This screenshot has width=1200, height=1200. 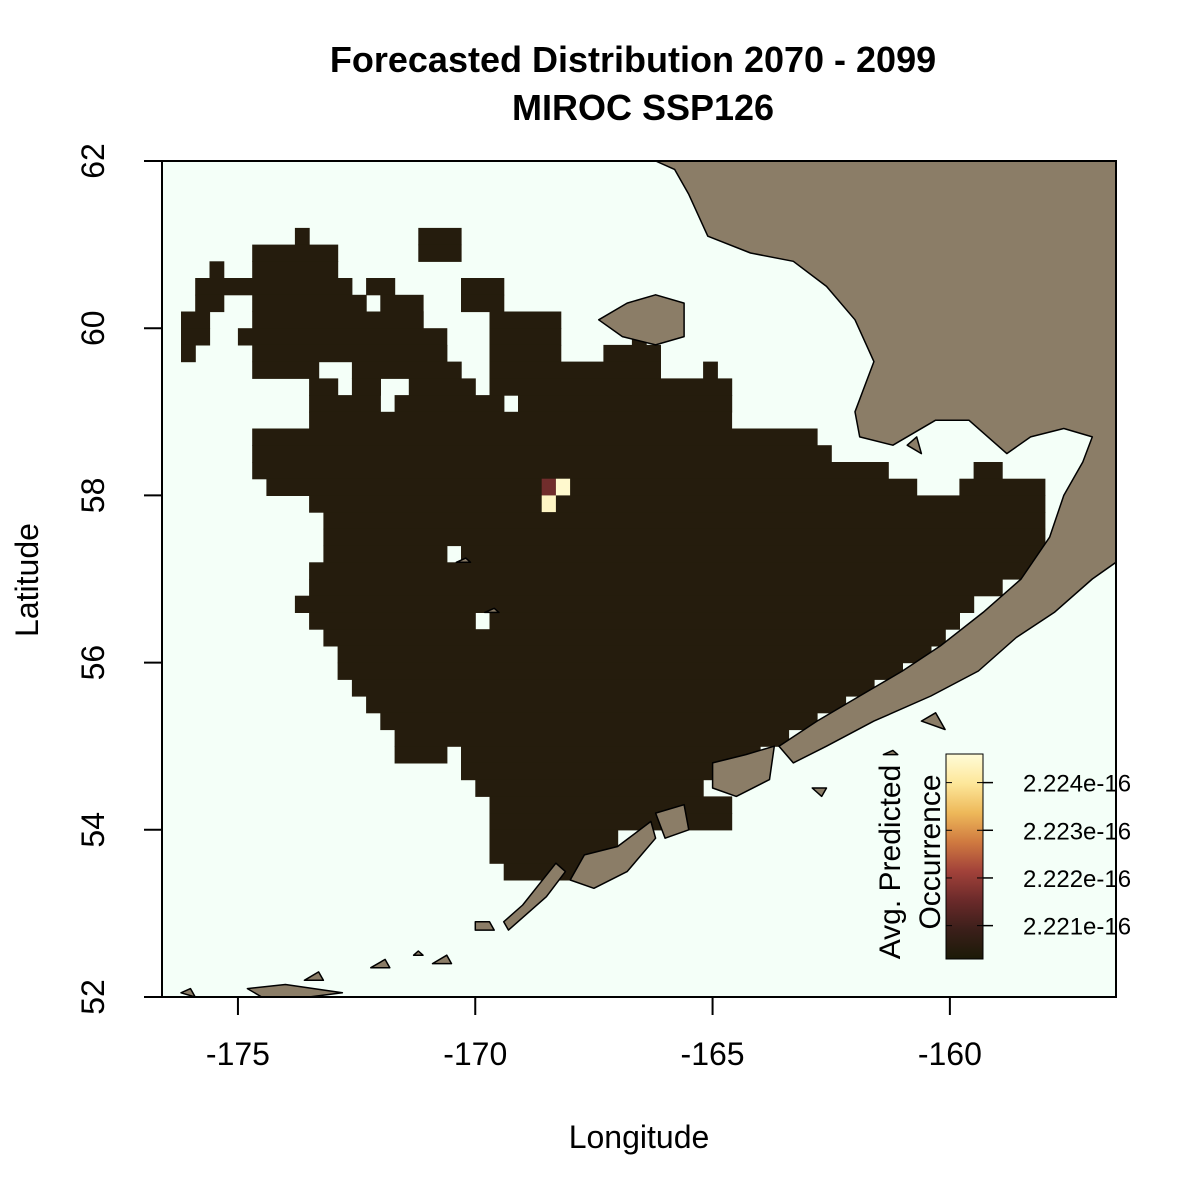 I want to click on legend-color-bar, so click(x=964, y=856).